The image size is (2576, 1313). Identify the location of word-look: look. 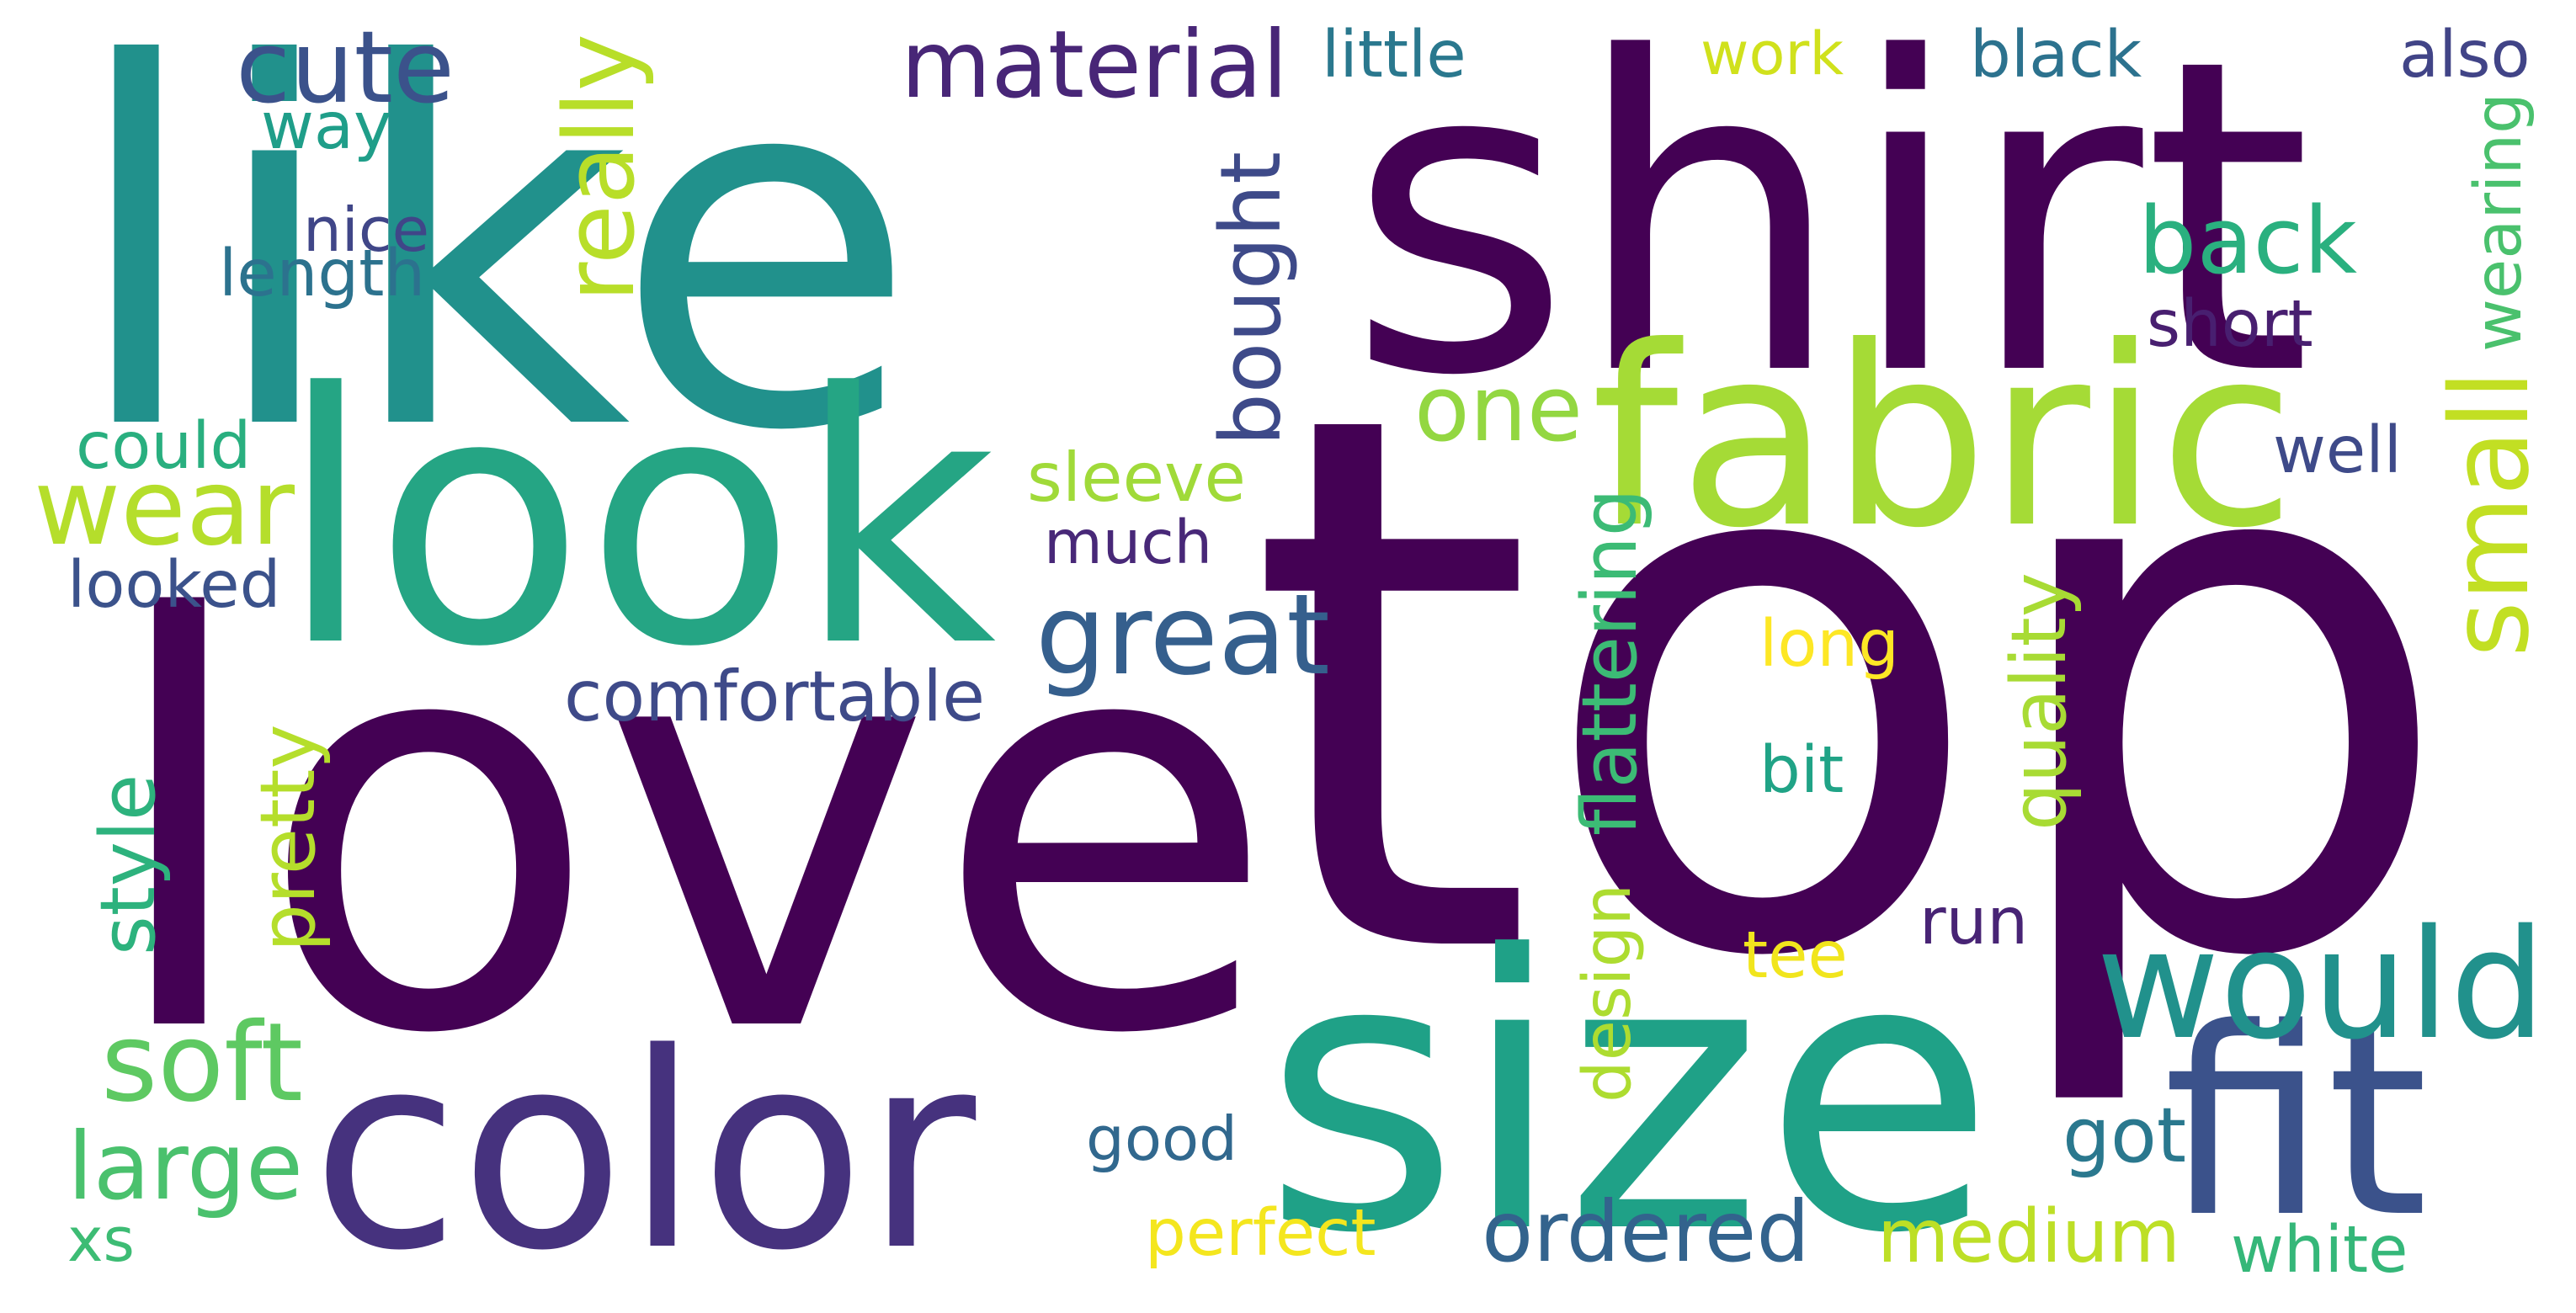
(638, 521).